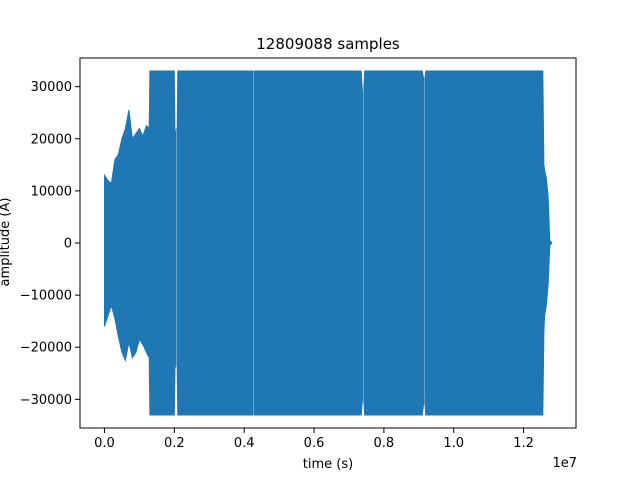  I want to click on x-axis-offset-label: 1e7, so click(564, 463).